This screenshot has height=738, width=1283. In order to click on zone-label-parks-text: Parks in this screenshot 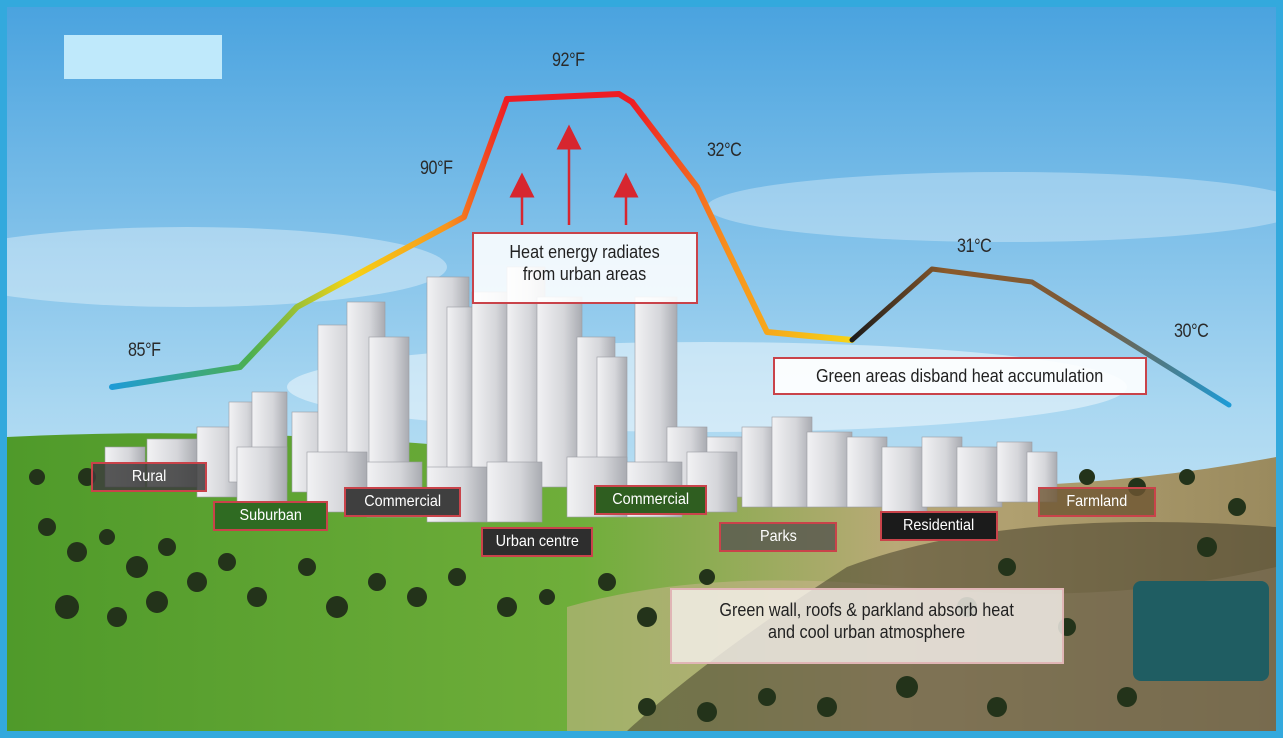, I will do `click(778, 536)`.